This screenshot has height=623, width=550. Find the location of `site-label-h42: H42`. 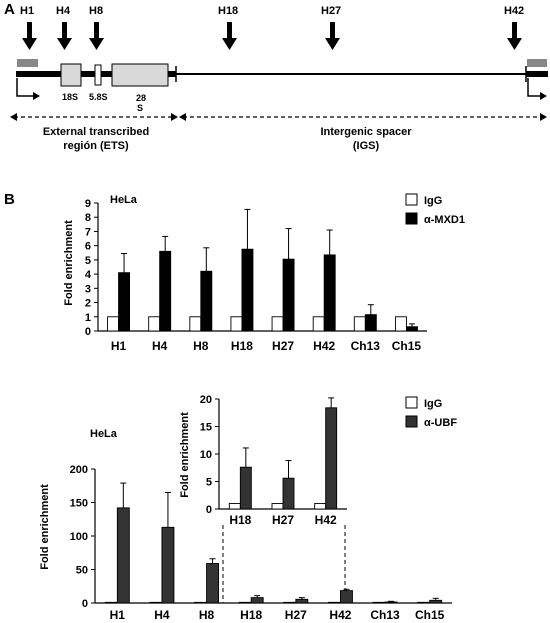

site-label-h42: H42 is located at coordinates (514, 11).